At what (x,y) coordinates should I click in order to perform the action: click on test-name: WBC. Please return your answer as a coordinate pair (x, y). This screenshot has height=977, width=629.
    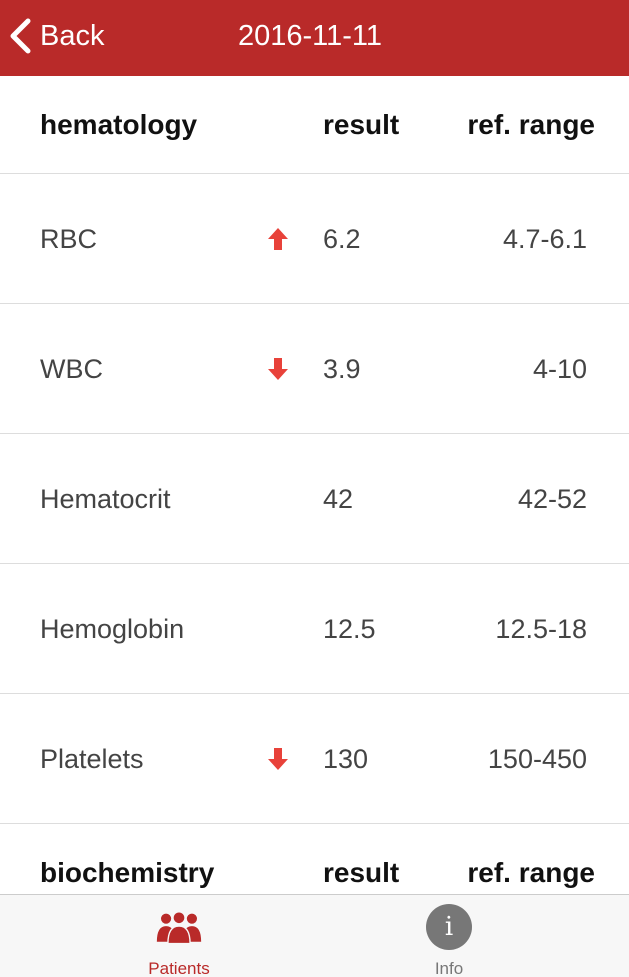
    Looking at the image, I should click on (71, 369).